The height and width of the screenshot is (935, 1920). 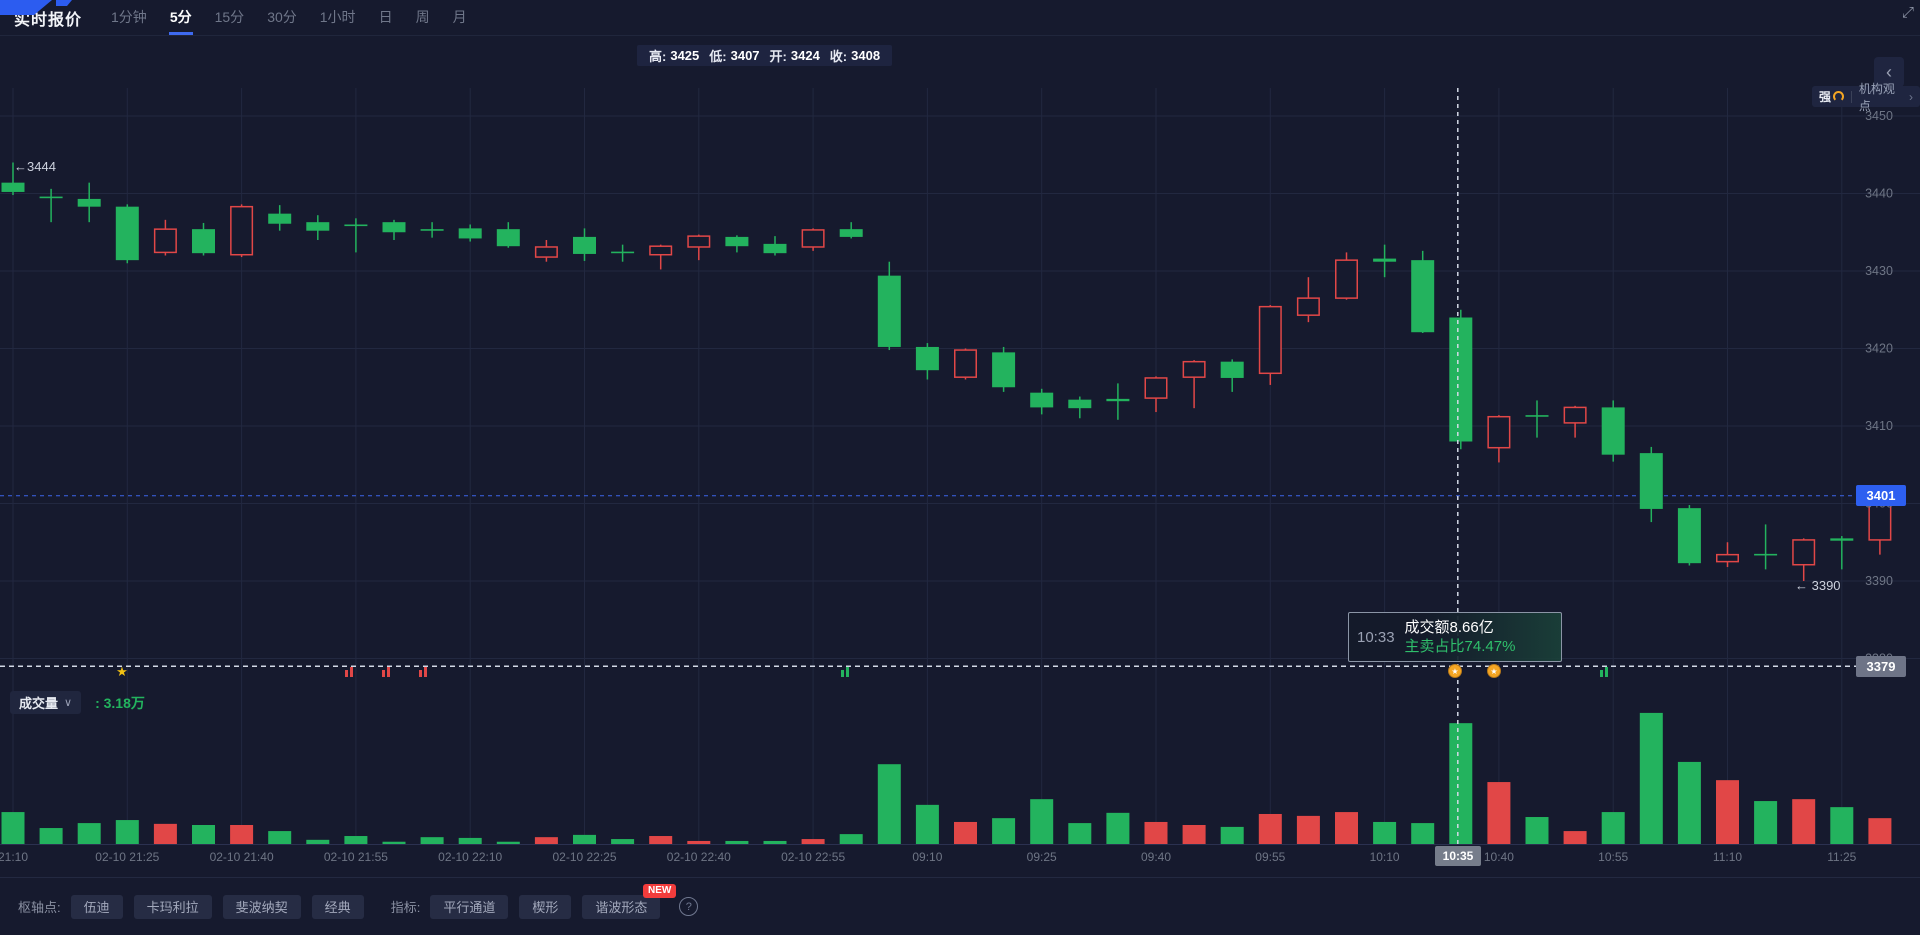 I want to click on page-title: 实时报价, so click(x=48, y=20).